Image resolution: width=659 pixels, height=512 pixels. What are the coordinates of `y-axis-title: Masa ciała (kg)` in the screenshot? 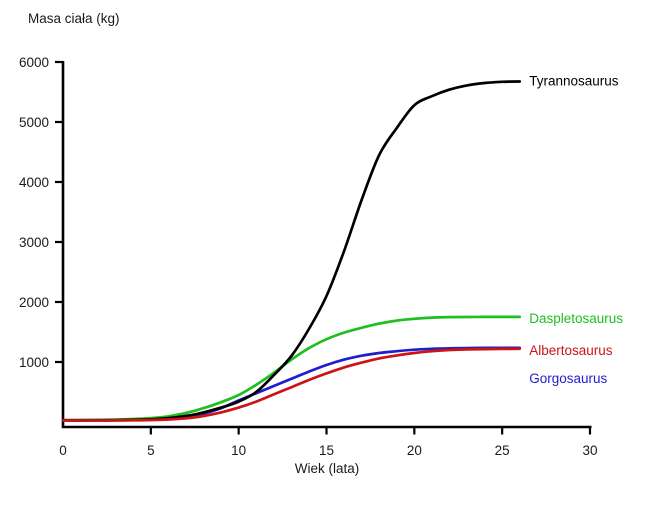 It's located at (74, 18).